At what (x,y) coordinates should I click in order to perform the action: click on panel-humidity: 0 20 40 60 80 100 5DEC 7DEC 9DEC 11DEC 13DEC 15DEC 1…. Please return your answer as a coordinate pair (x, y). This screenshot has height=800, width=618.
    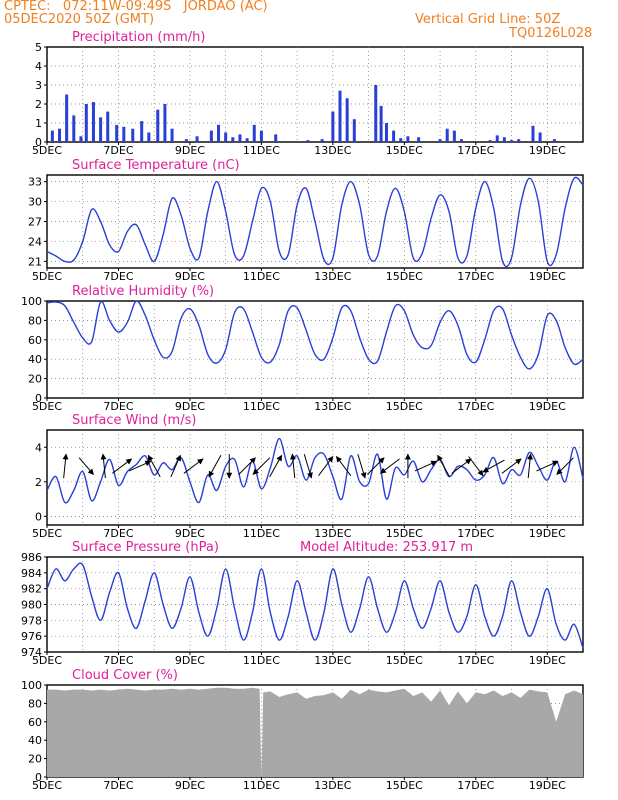
    Looking at the image, I should click on (302, 348).